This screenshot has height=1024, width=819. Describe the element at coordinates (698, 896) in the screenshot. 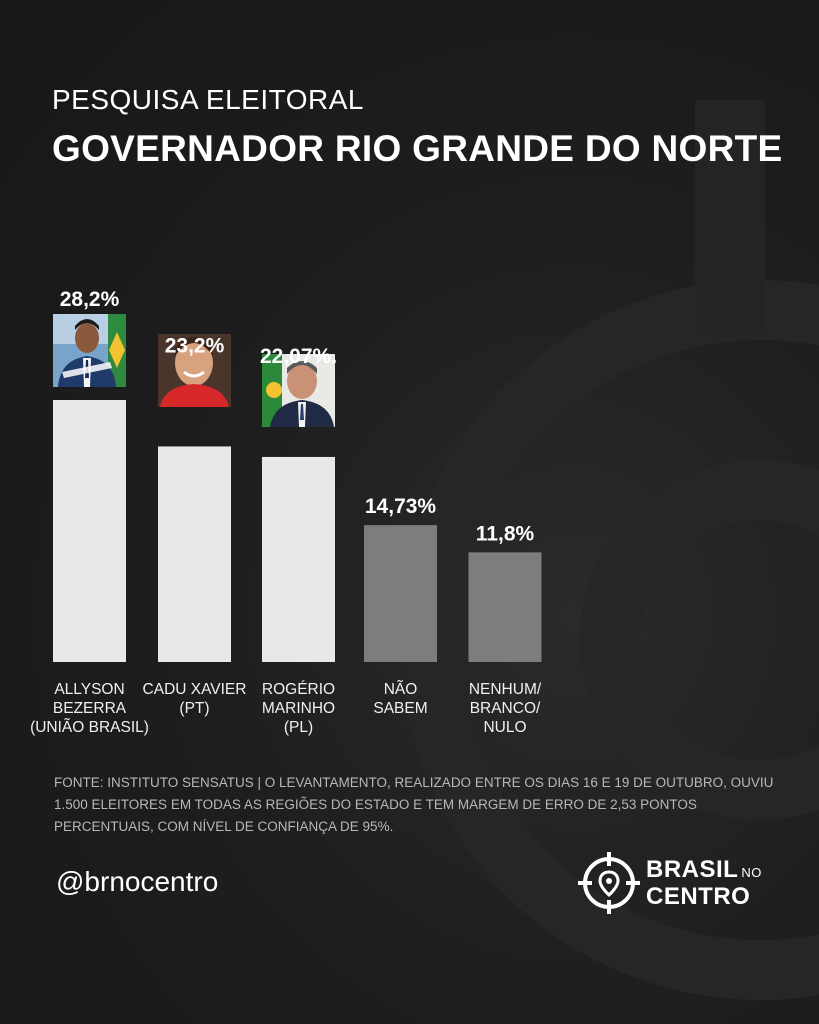

I see `logo-line2: CENTRO` at that location.